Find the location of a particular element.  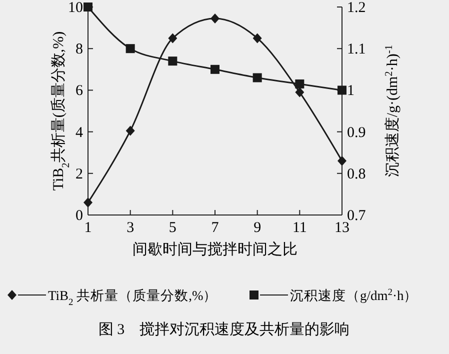

y2-tick-label: 1.1 is located at coordinates (356, 50).